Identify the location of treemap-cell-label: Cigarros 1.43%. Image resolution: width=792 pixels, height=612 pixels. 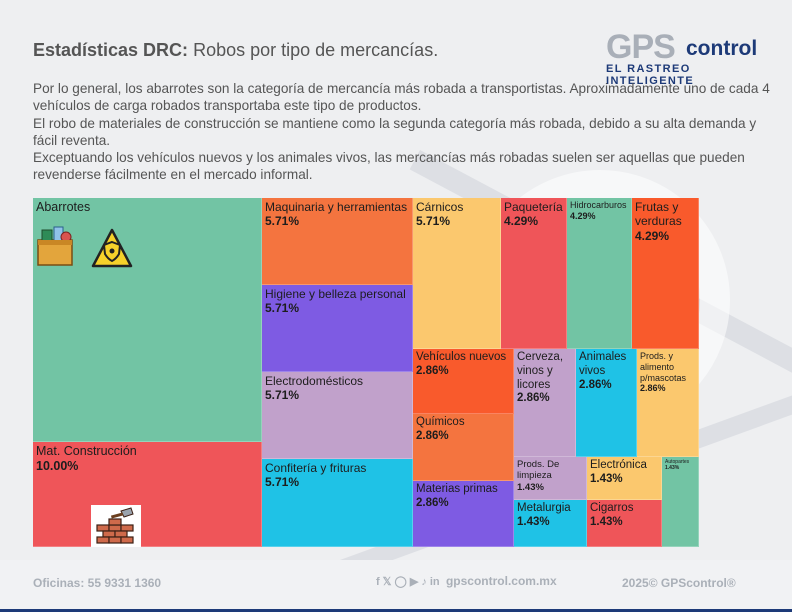
(624, 516).